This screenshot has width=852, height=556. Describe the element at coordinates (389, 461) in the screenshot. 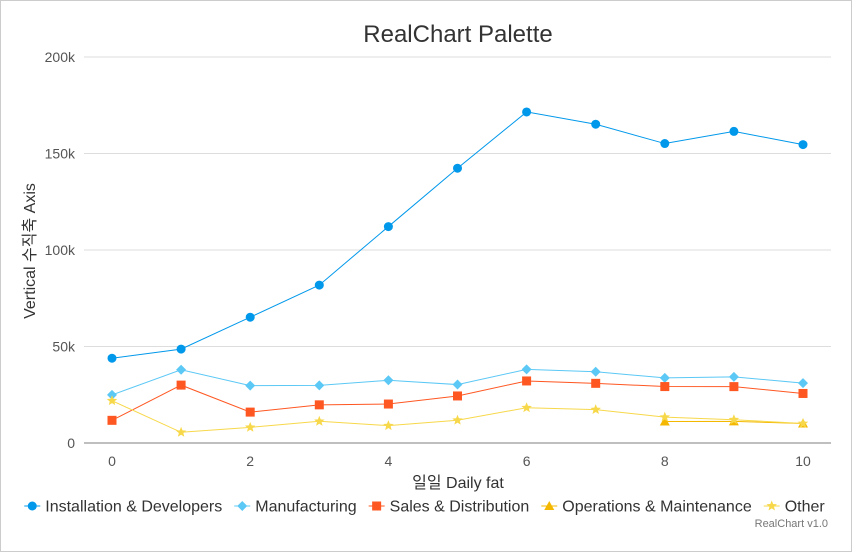

I see `x-tick-label: 4` at that location.